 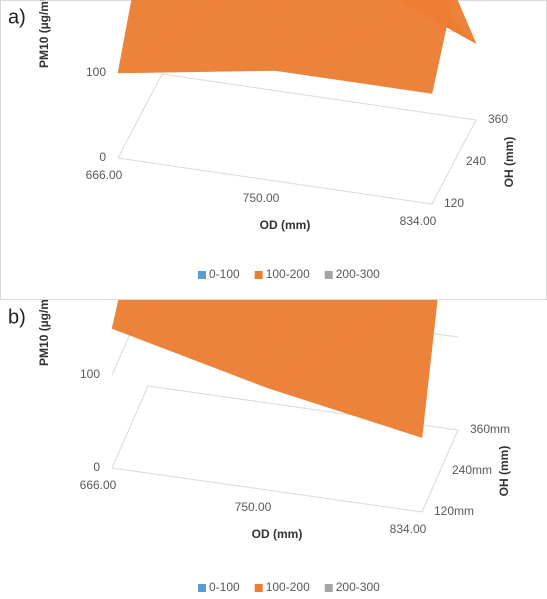 What do you see at coordinates (472, 470) in the screenshot?
I see `y-tick-label: 240mm` at bounding box center [472, 470].